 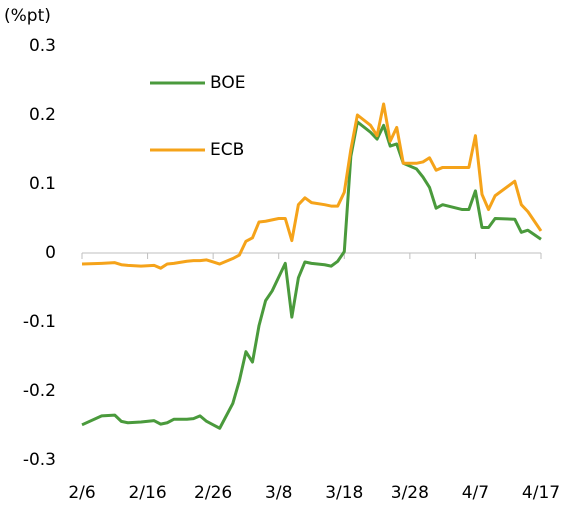 I want to click on legend-label: ECB, so click(x=227, y=150).